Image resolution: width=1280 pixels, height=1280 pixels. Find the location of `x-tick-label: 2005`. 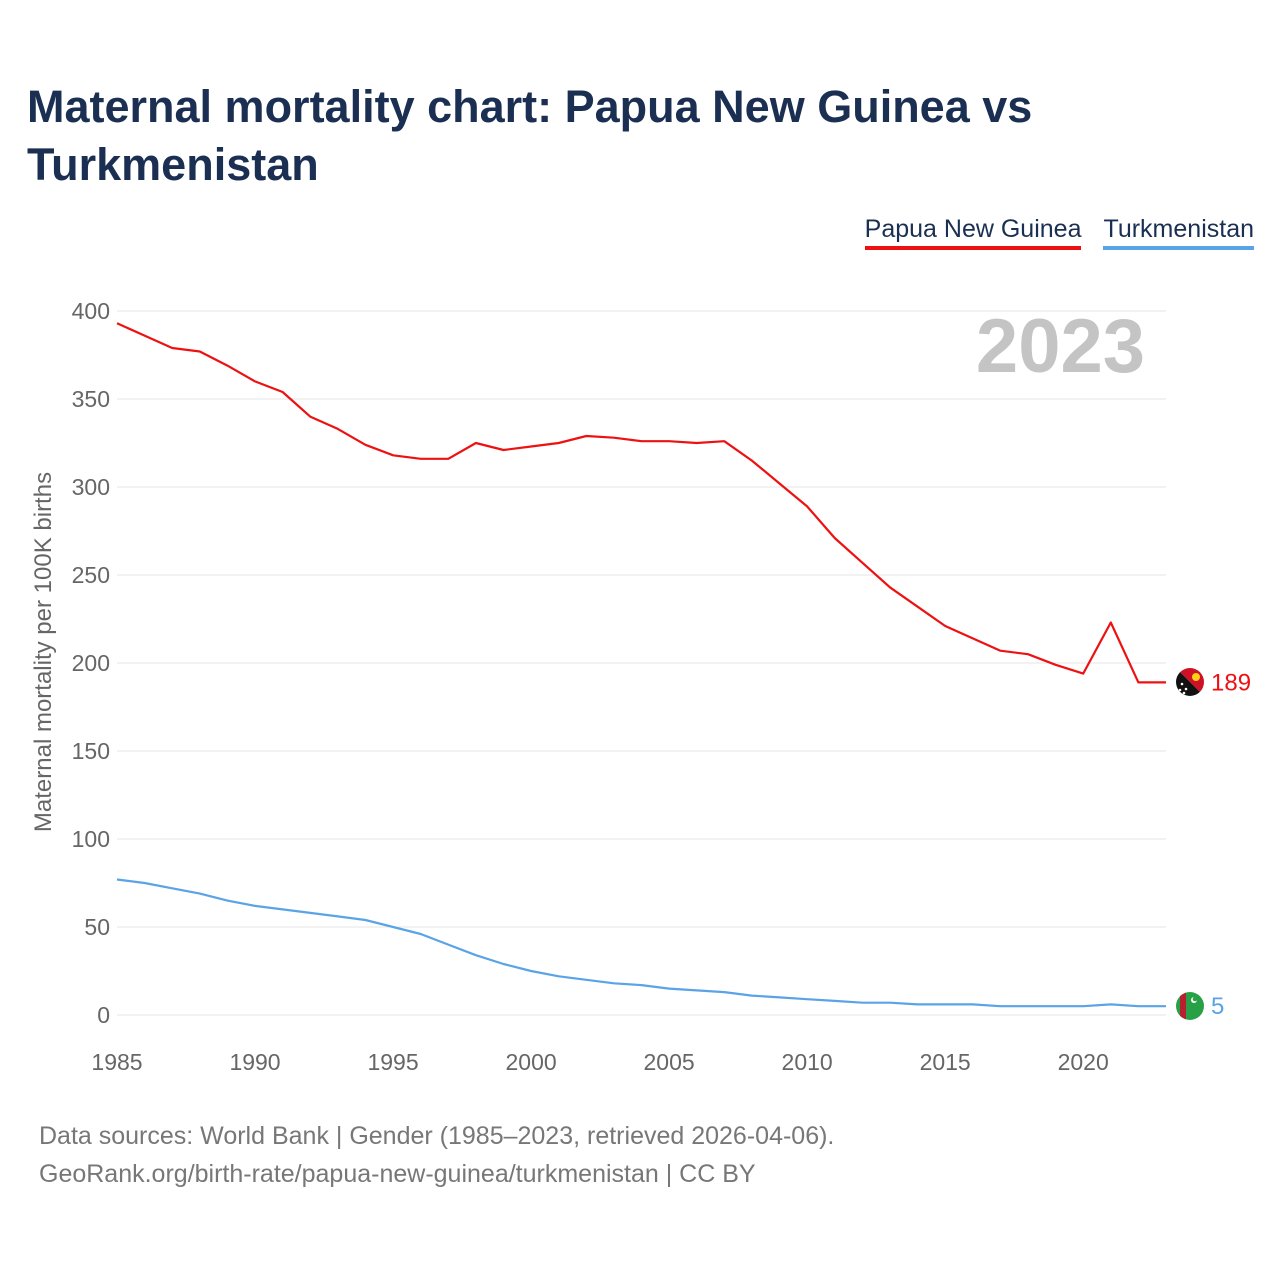

x-tick-label: 2005 is located at coordinates (669, 1062).